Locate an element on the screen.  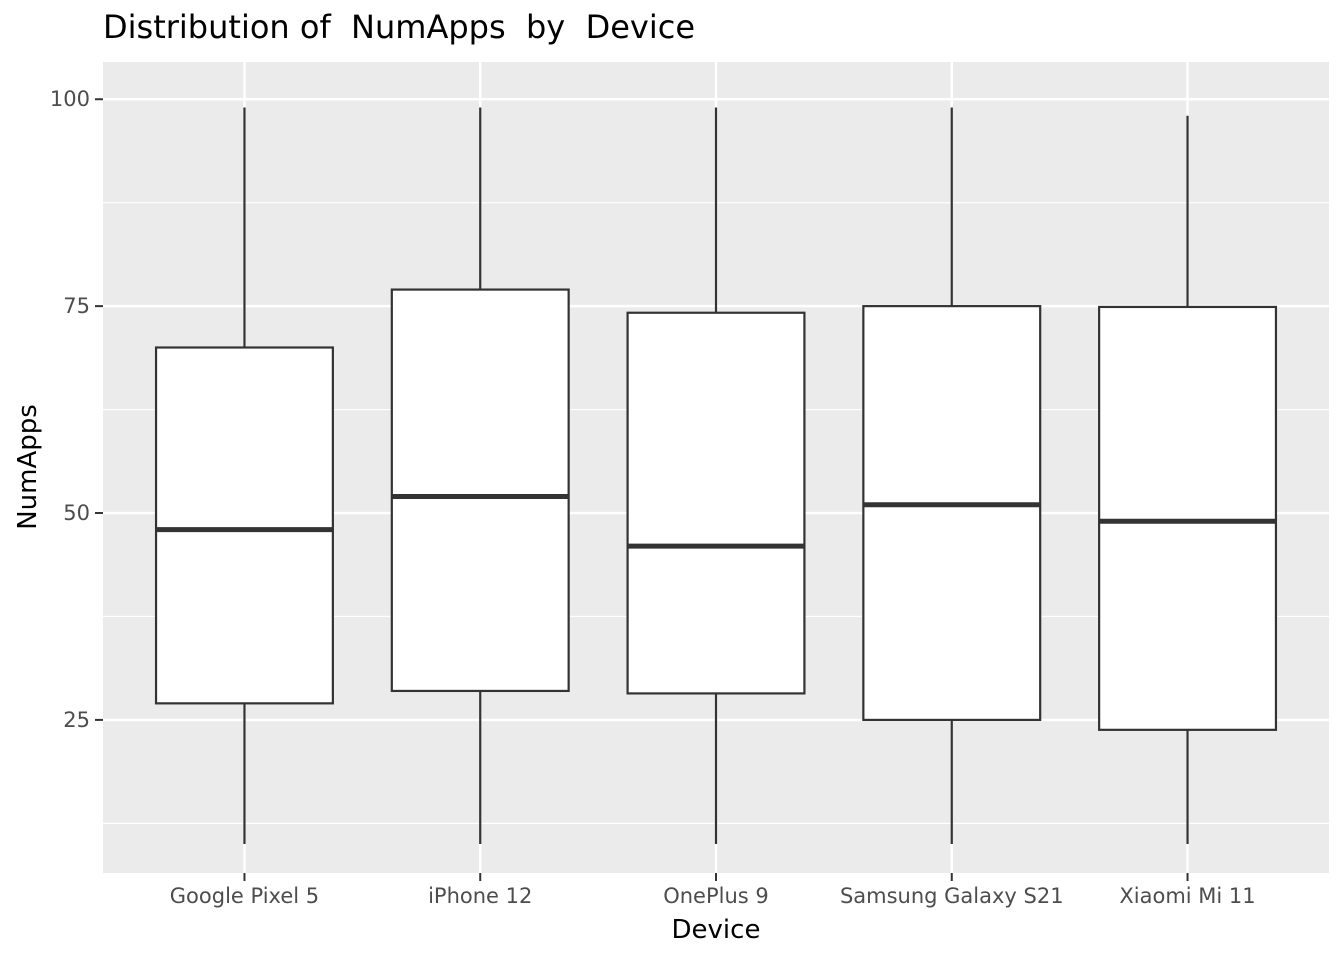
x-axis-title: Device is located at coordinates (716, 930).